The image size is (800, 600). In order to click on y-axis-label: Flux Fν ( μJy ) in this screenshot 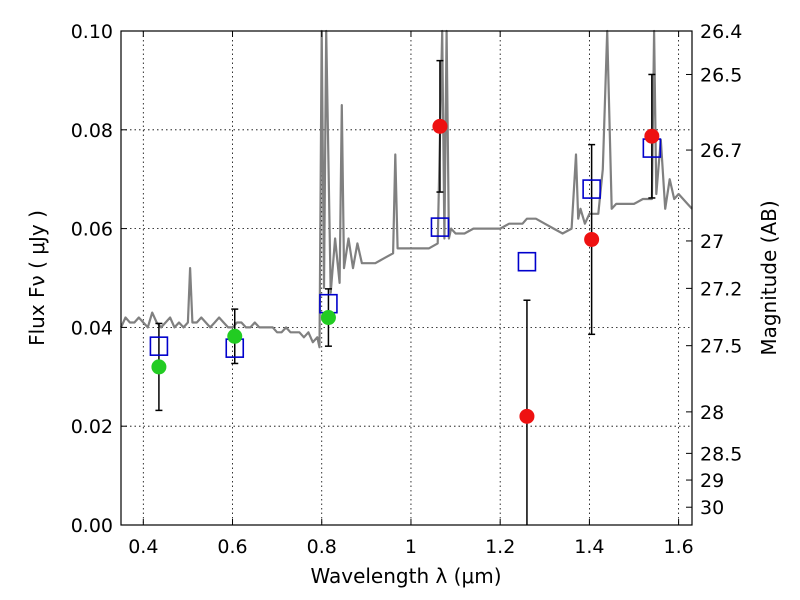, I will do `click(37, 278)`.